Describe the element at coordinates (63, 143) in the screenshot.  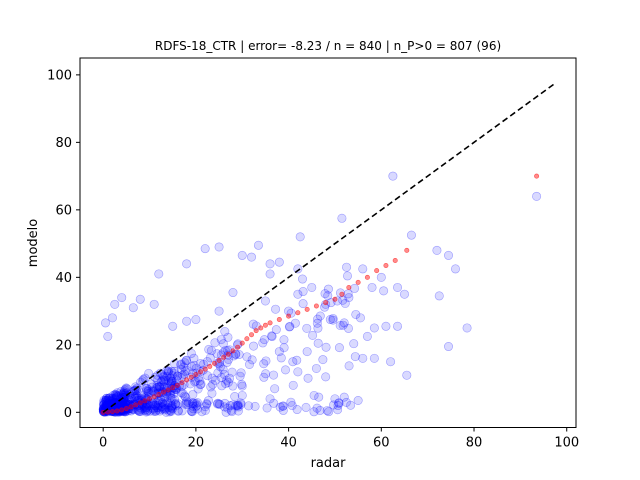
I see `y-tick-label: 80` at that location.